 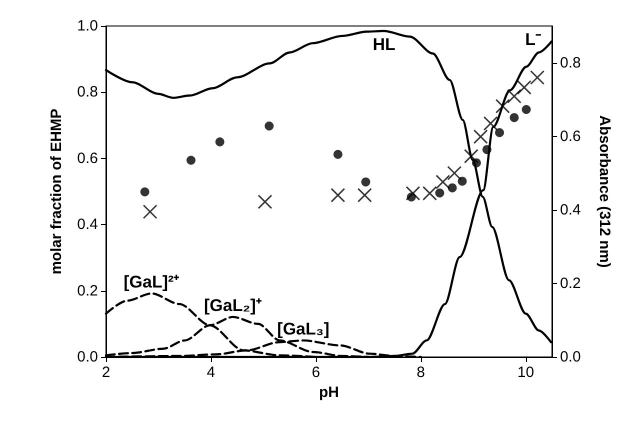 What do you see at coordinates (87, 158) in the screenshot?
I see `y-tick-label: 0.6` at bounding box center [87, 158].